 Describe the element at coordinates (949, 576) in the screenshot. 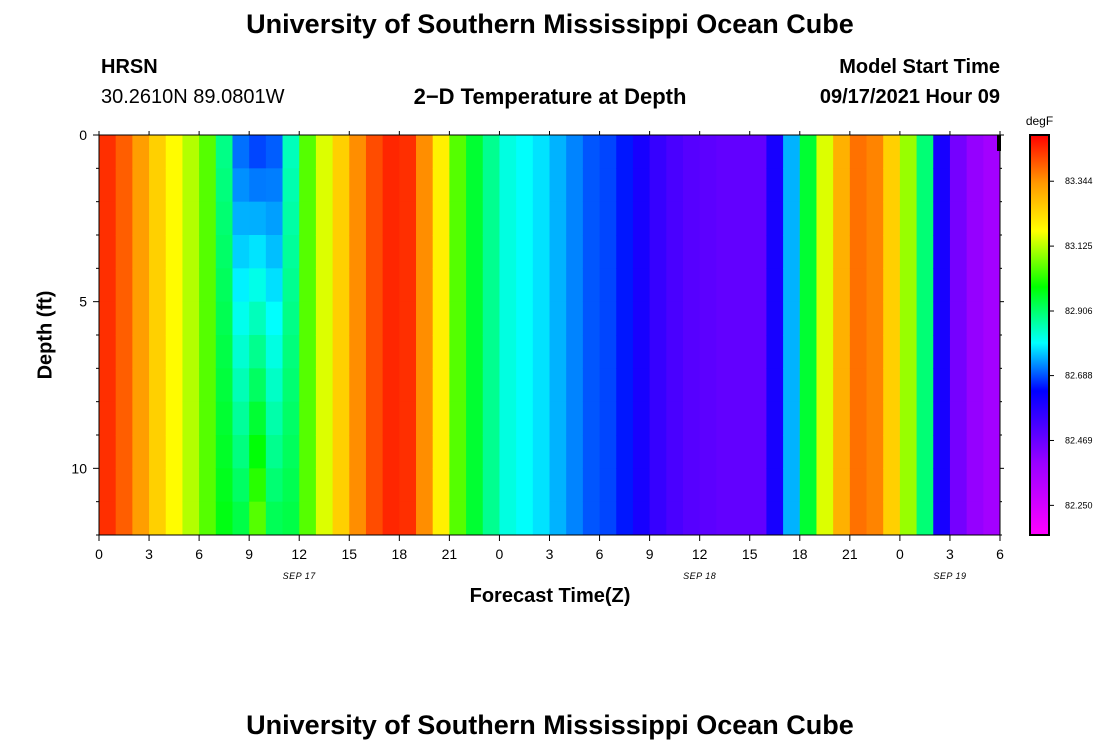

I see `x-date-label: SEP 19` at that location.